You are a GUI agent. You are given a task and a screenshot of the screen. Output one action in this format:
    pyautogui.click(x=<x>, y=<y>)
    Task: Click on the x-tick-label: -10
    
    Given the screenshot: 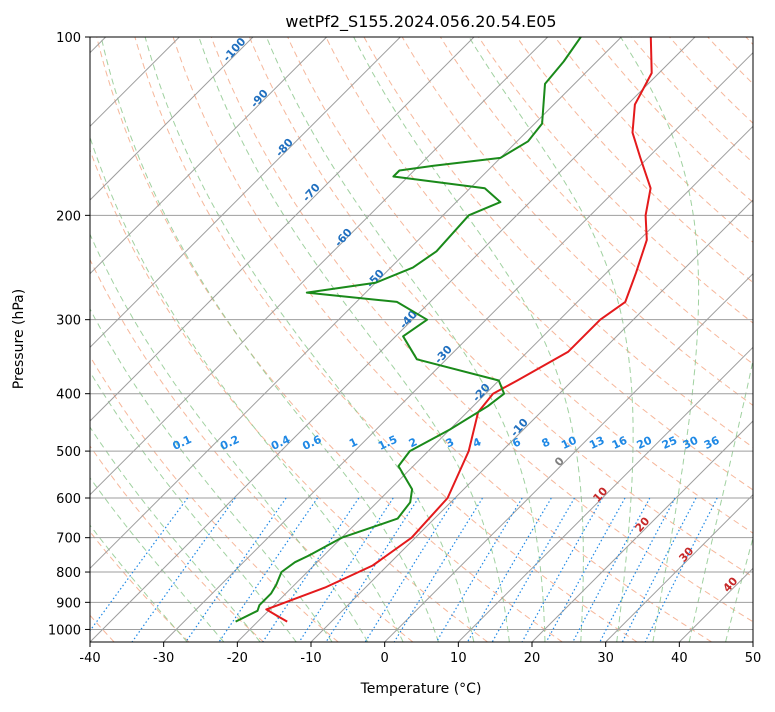 What is the action you would take?
    pyautogui.click(x=310, y=658)
    